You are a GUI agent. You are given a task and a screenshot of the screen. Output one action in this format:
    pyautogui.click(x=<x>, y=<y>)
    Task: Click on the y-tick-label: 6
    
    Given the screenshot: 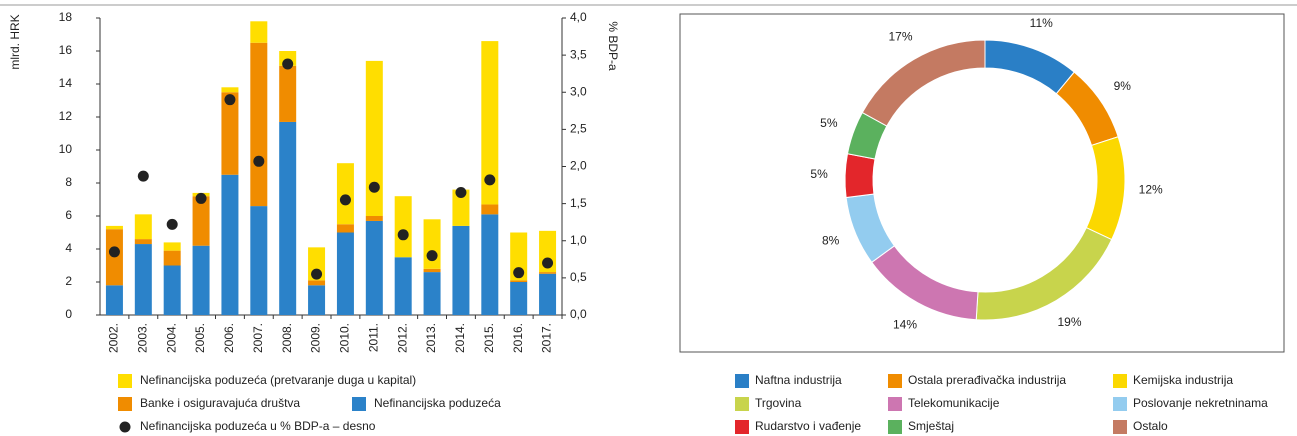 What is the action you would take?
    pyautogui.click(x=68, y=215)
    